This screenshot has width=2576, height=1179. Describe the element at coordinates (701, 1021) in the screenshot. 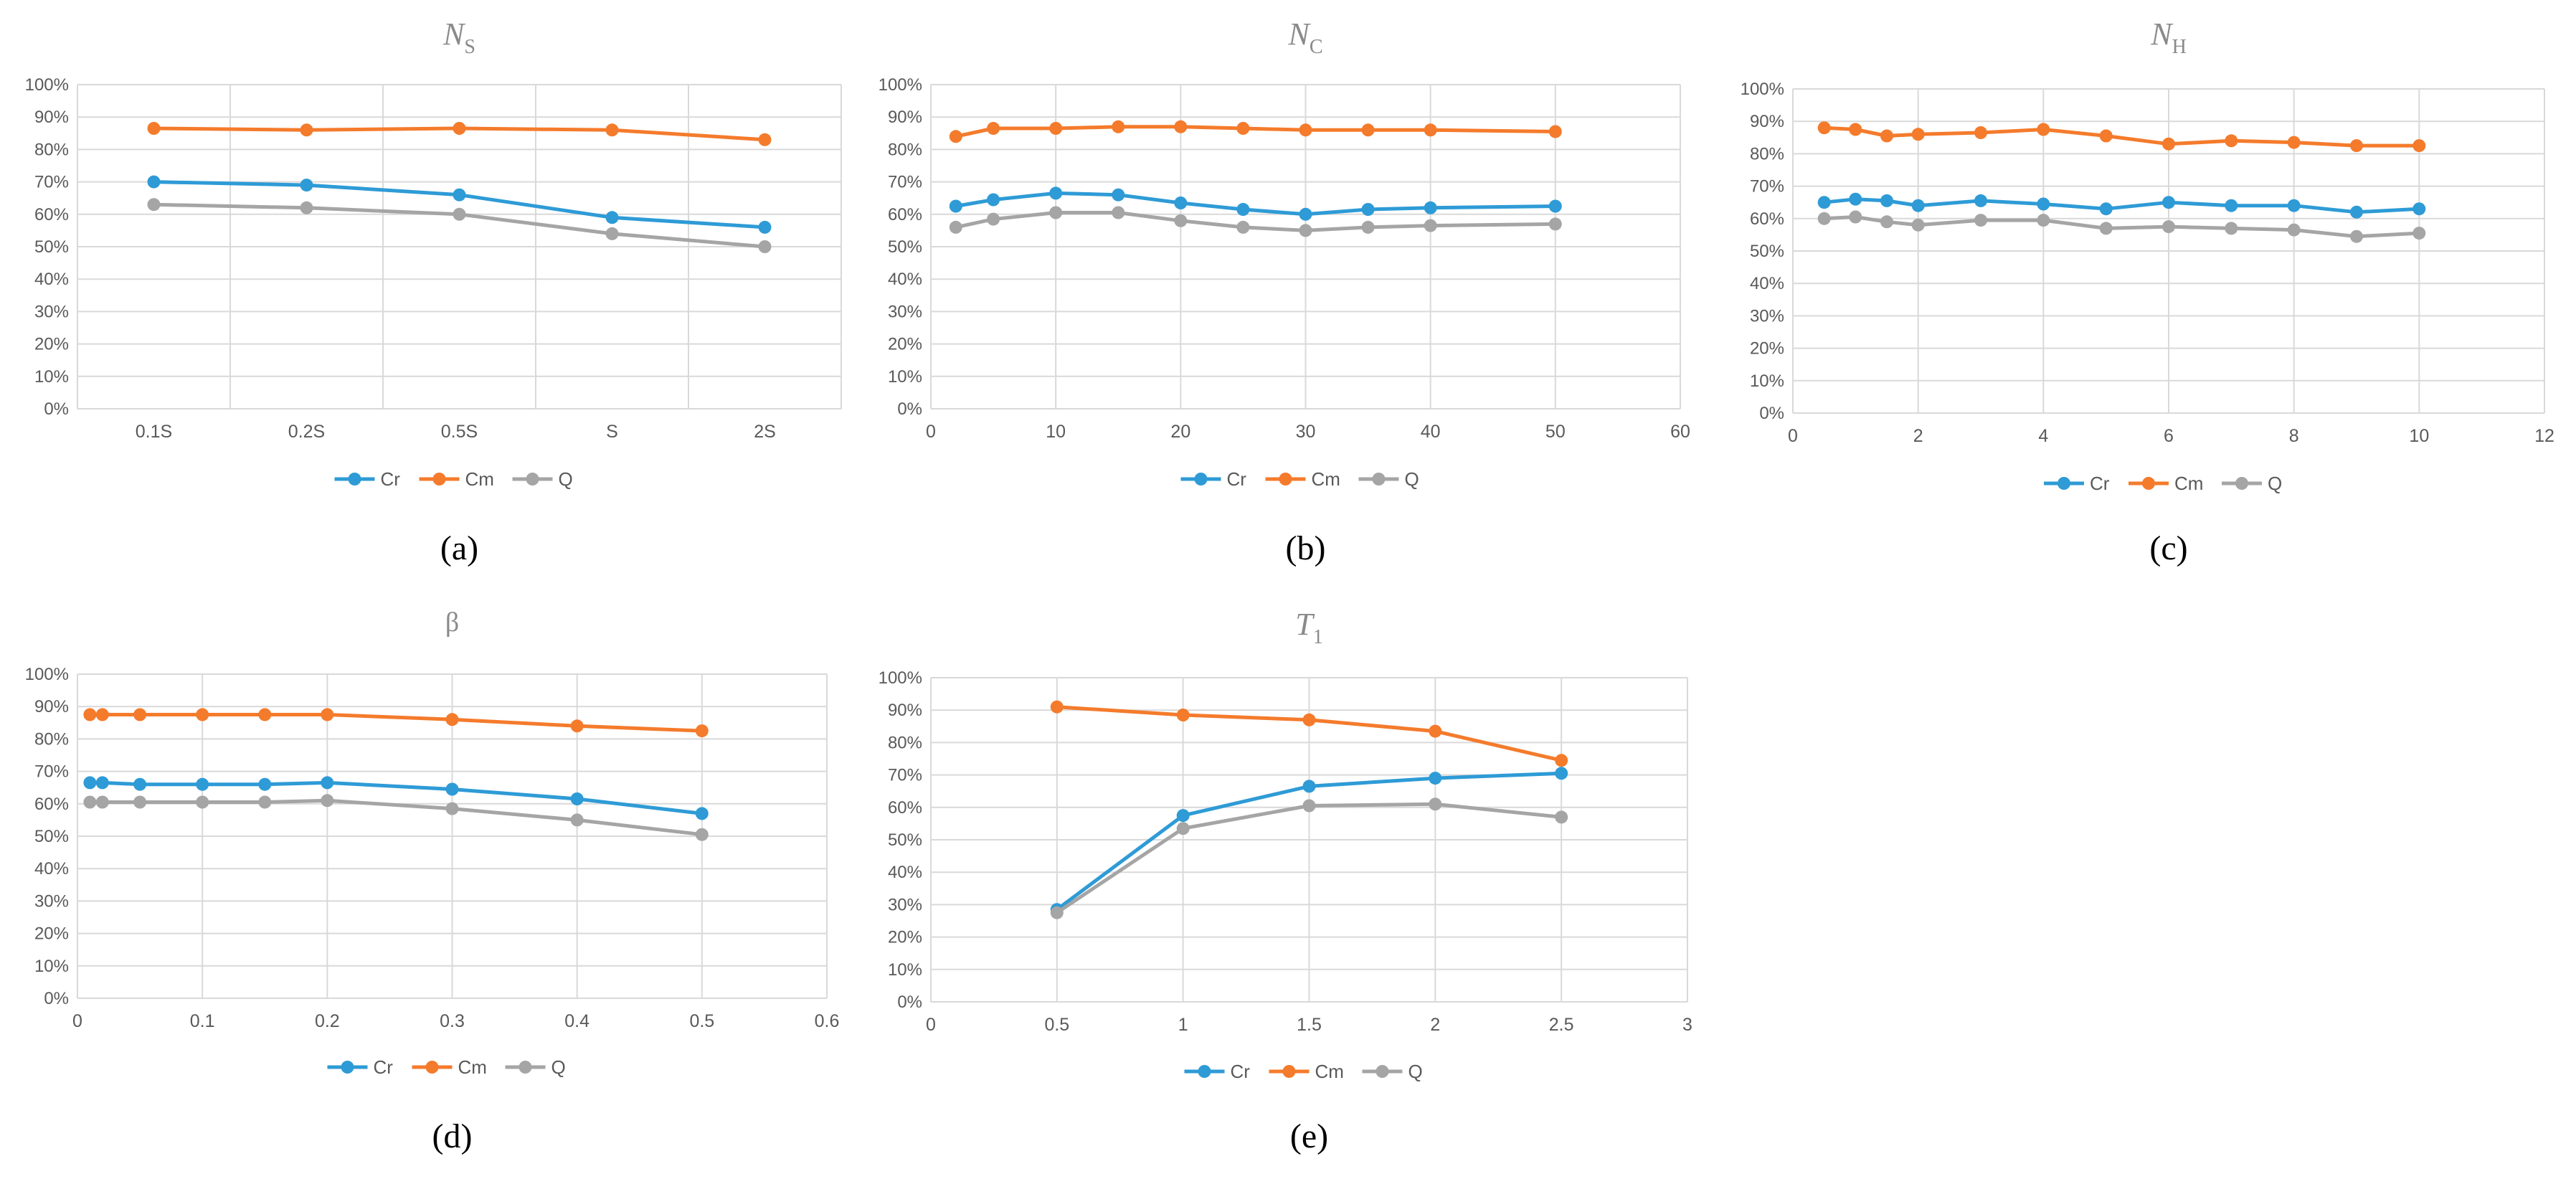

I see `x-tick-label: 0.5` at that location.